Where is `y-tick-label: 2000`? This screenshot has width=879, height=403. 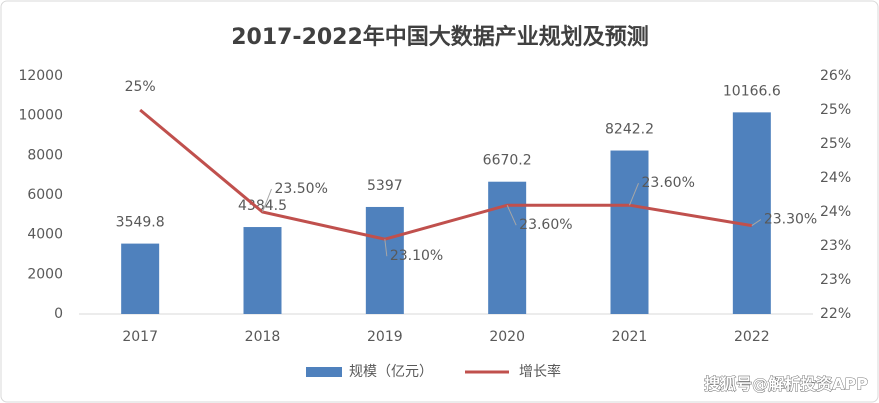 y-tick-label: 2000 is located at coordinates (45, 274).